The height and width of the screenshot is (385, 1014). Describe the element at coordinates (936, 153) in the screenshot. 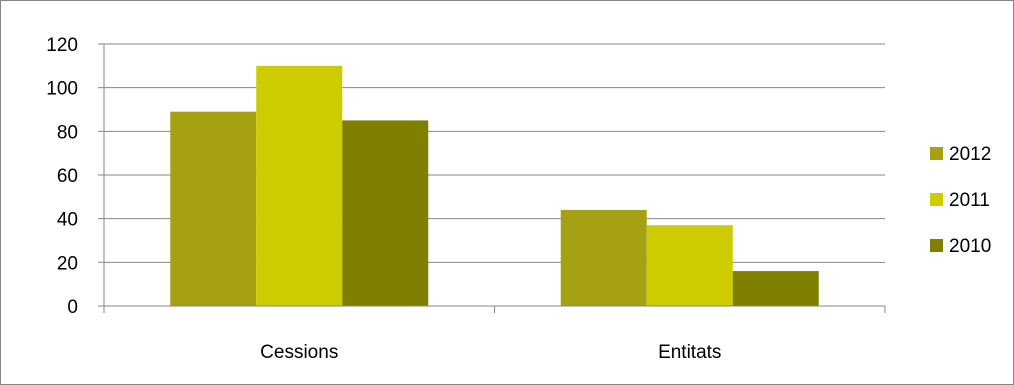

I see `legend-swatch-2012` at that location.